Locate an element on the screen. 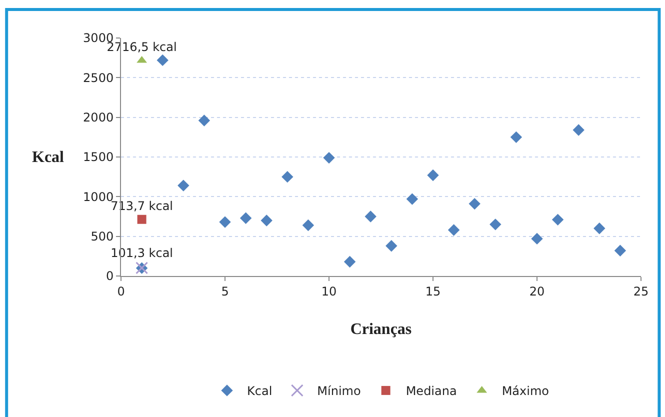  legend-label: Kcal is located at coordinates (259, 391).